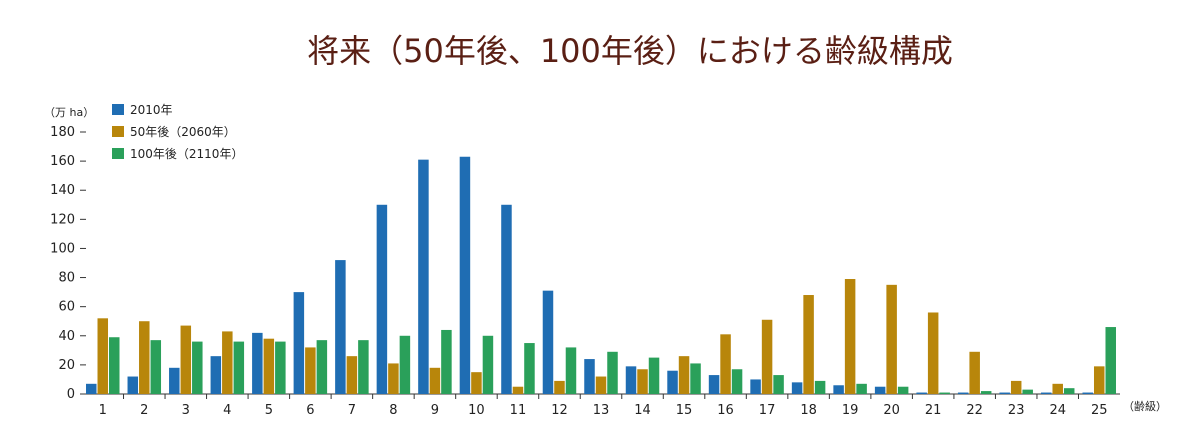 The width and height of the screenshot is (1200, 432). Describe the element at coordinates (66, 365) in the screenshot. I see `y-tick-label: 20` at that location.